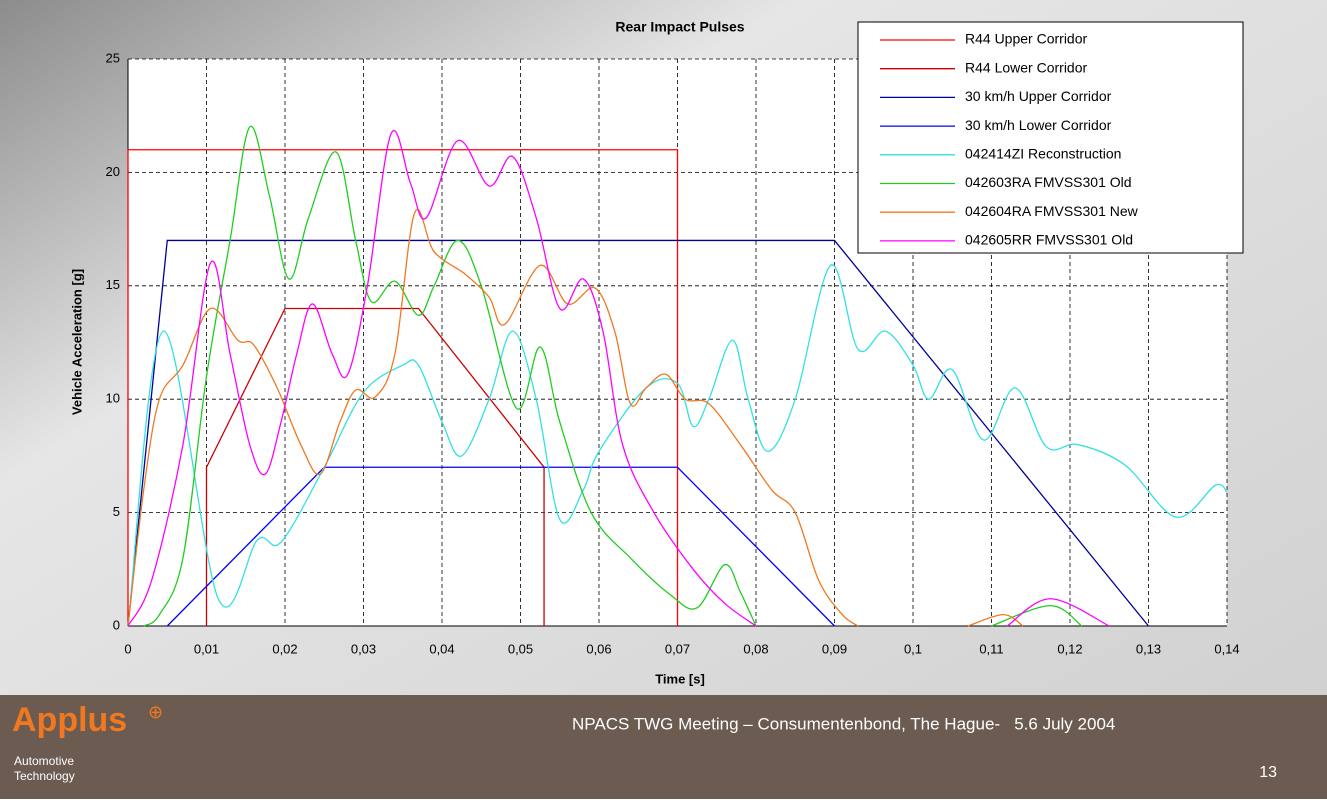  What do you see at coordinates (1038, 96) in the screenshot?
I see `legend-label: 30 km/h Upper Corridor` at bounding box center [1038, 96].